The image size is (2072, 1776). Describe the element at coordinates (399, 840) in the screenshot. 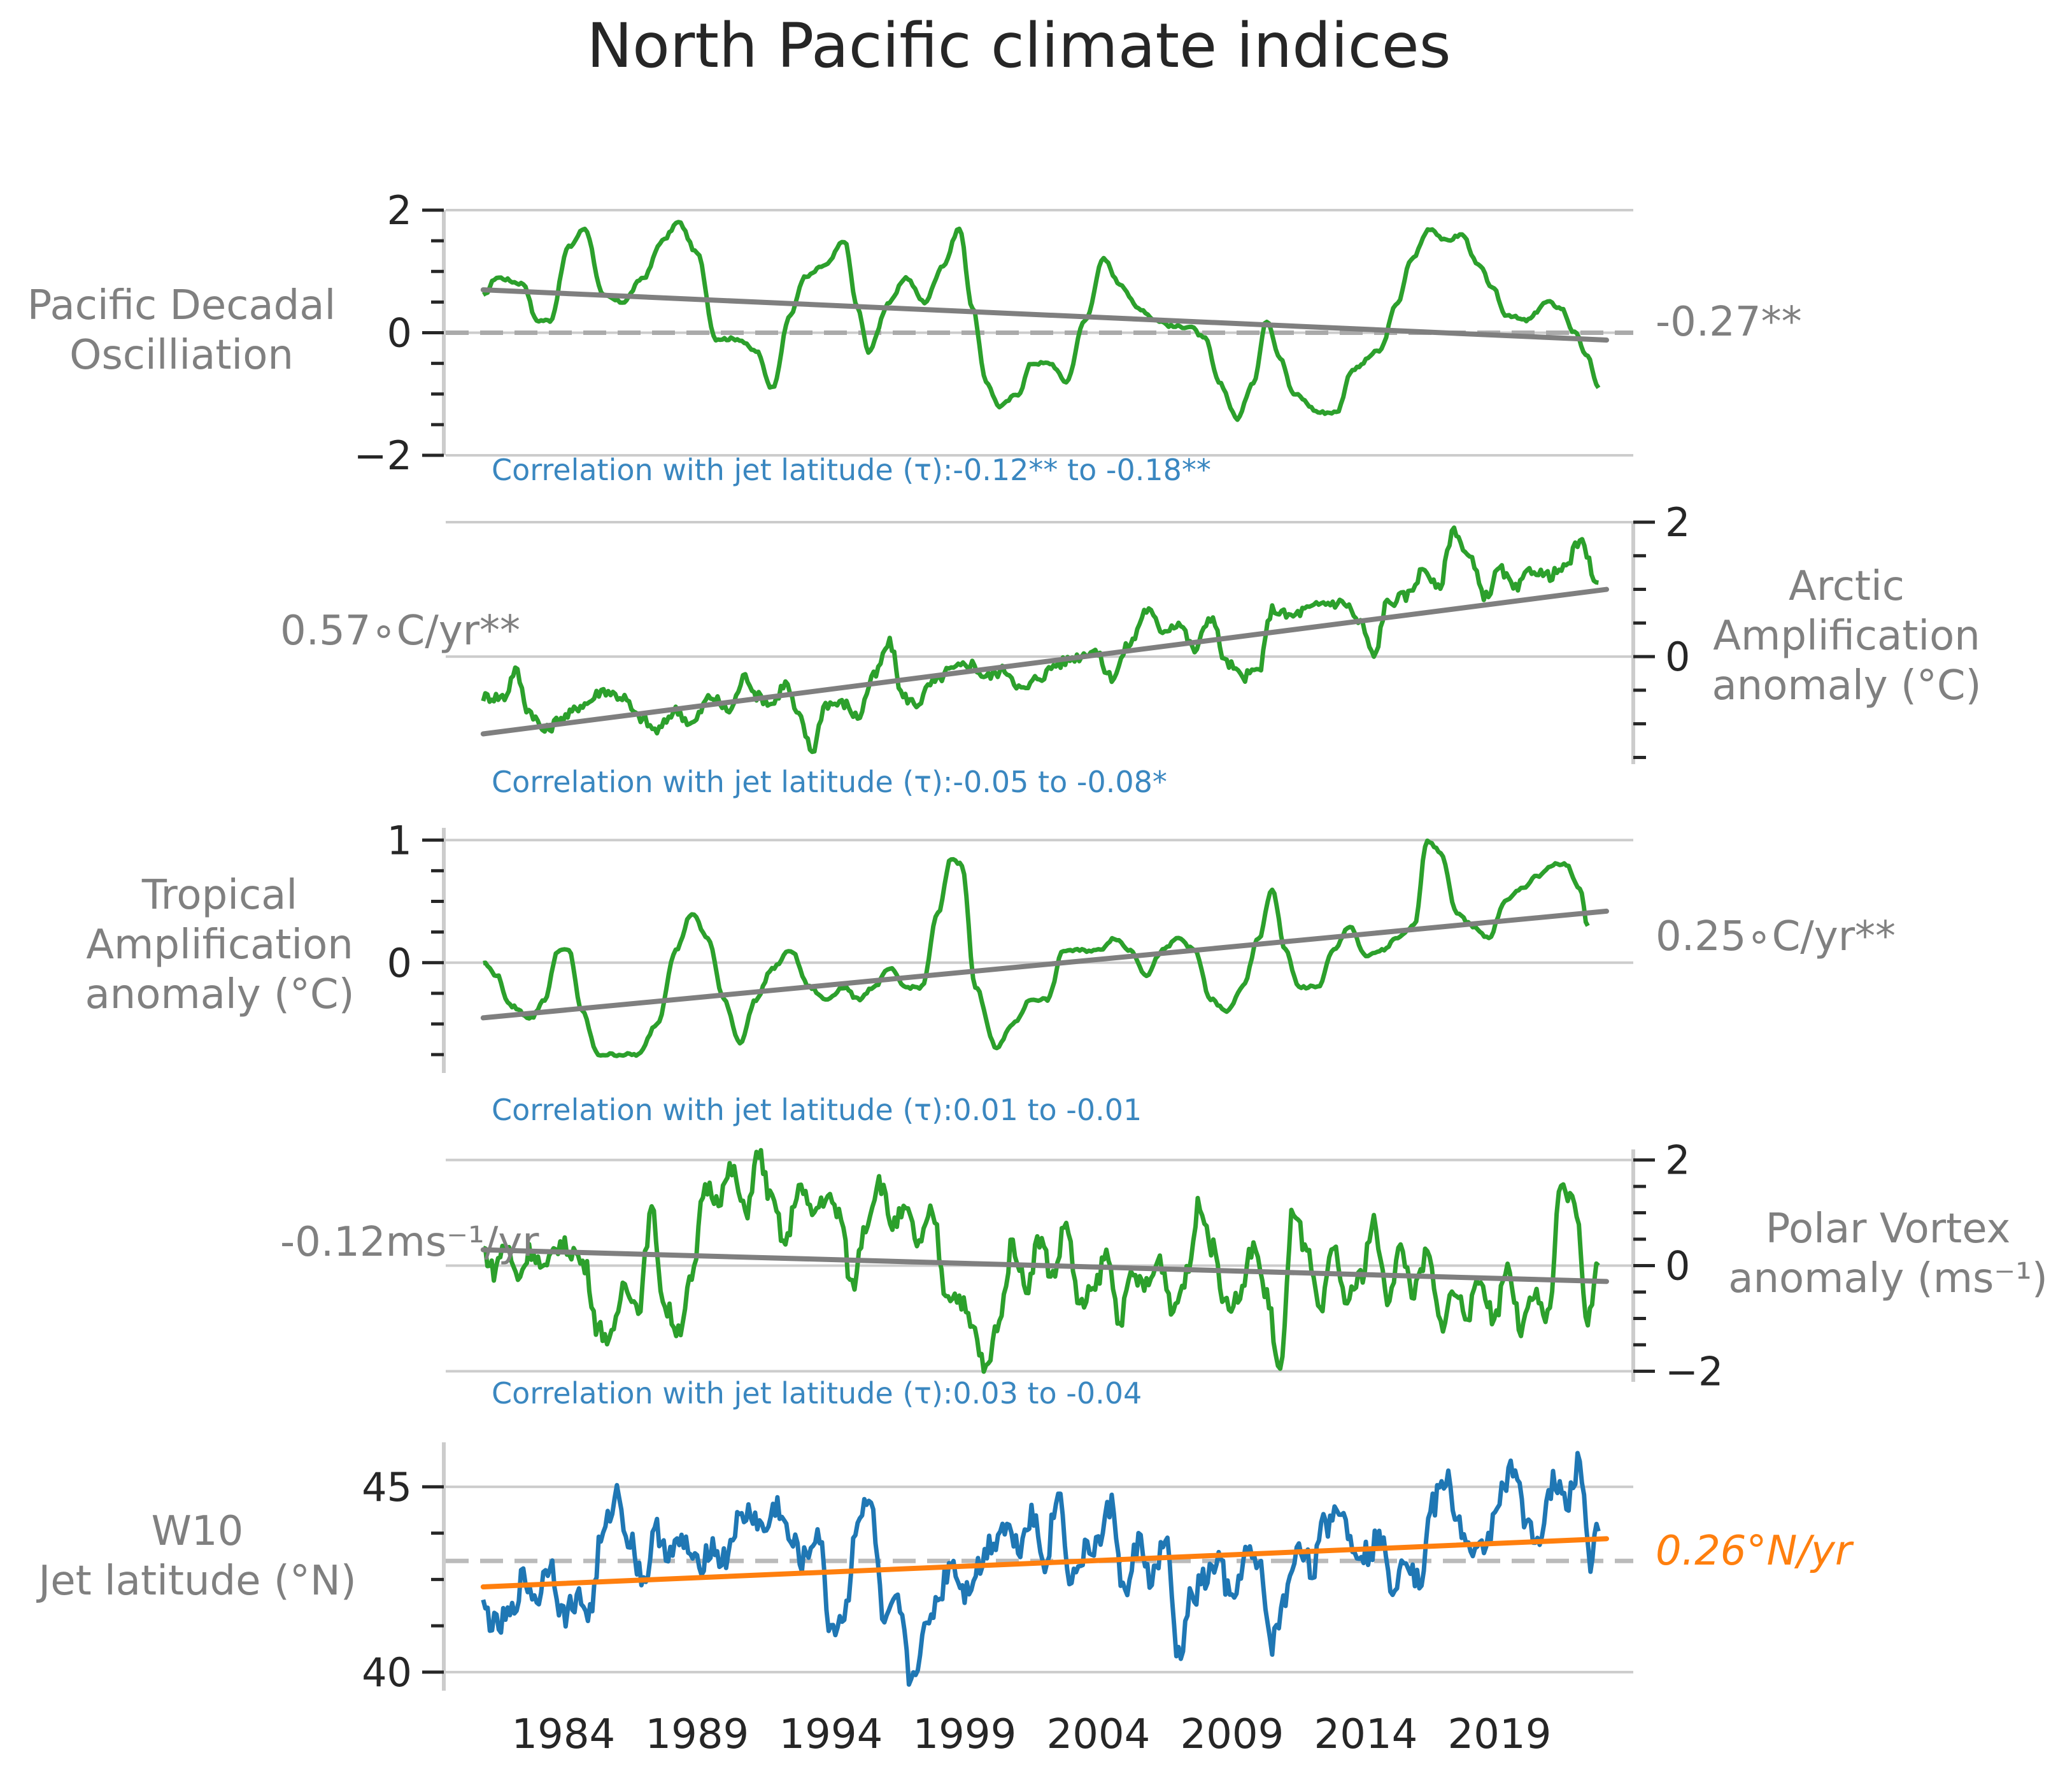

I see `y-tick-label: 1` at that location.